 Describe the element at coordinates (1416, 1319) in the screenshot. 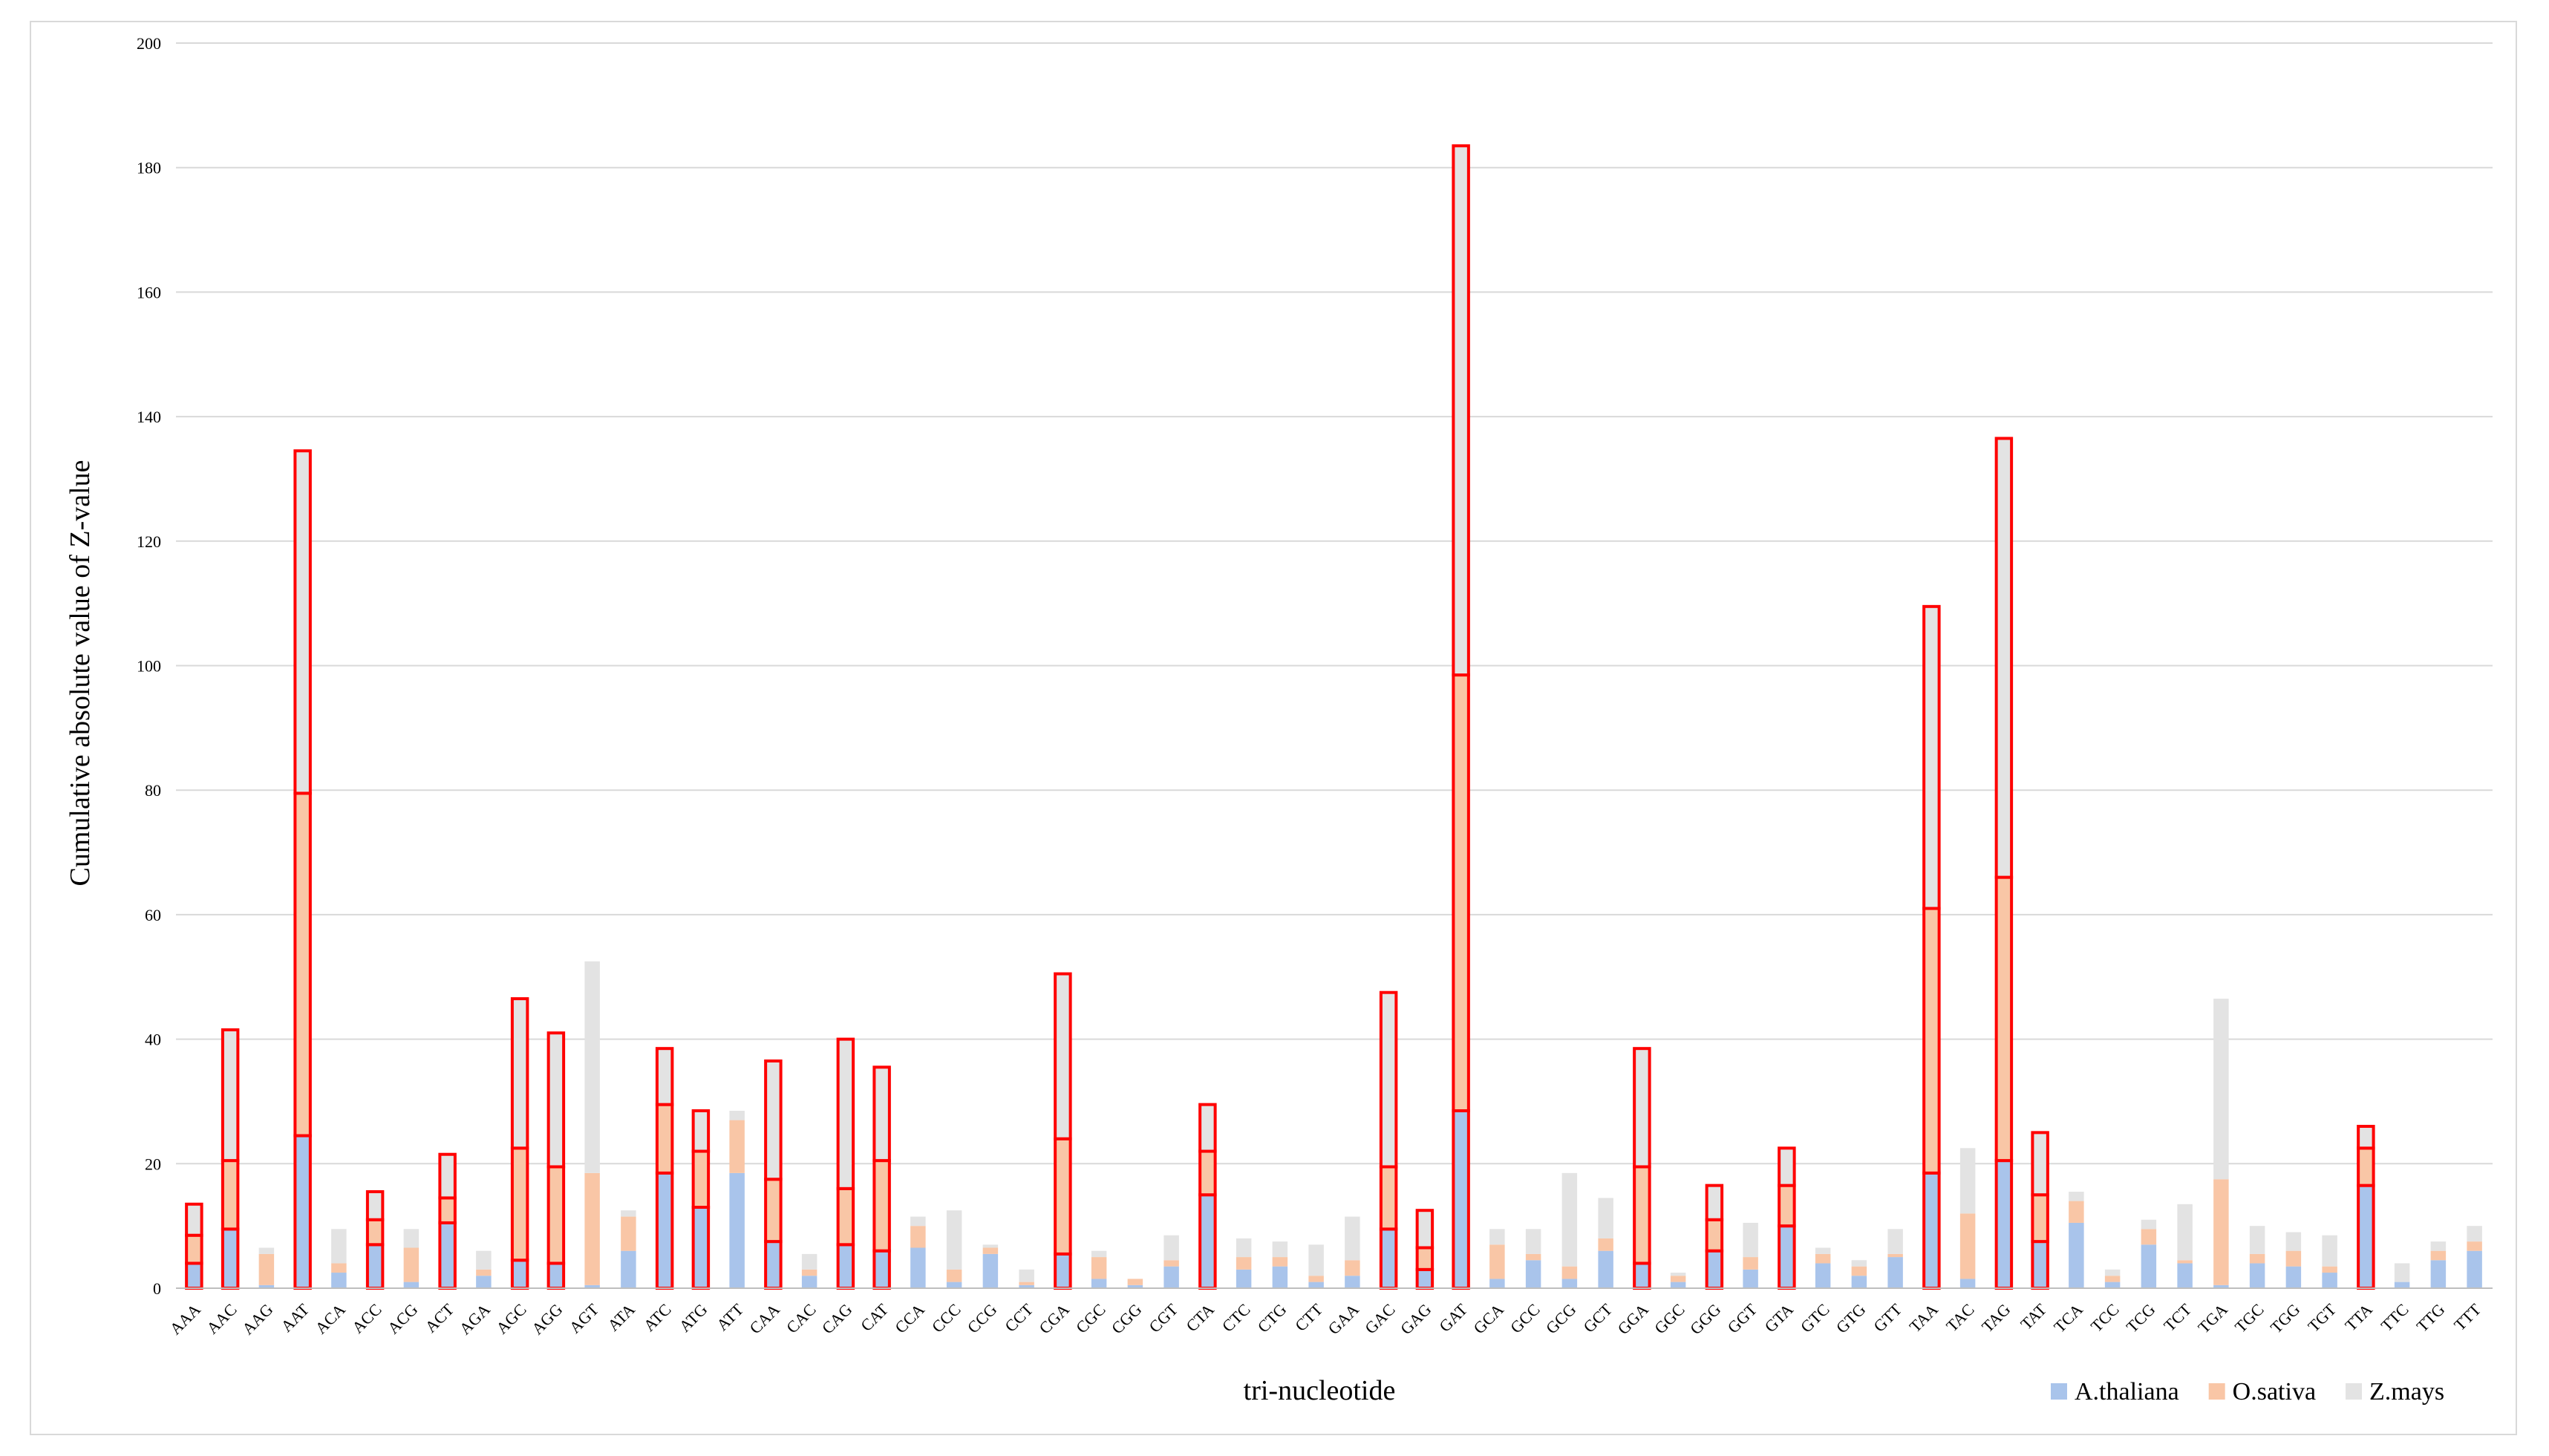

I see `x-tick-label-GAG: GAG` at that location.